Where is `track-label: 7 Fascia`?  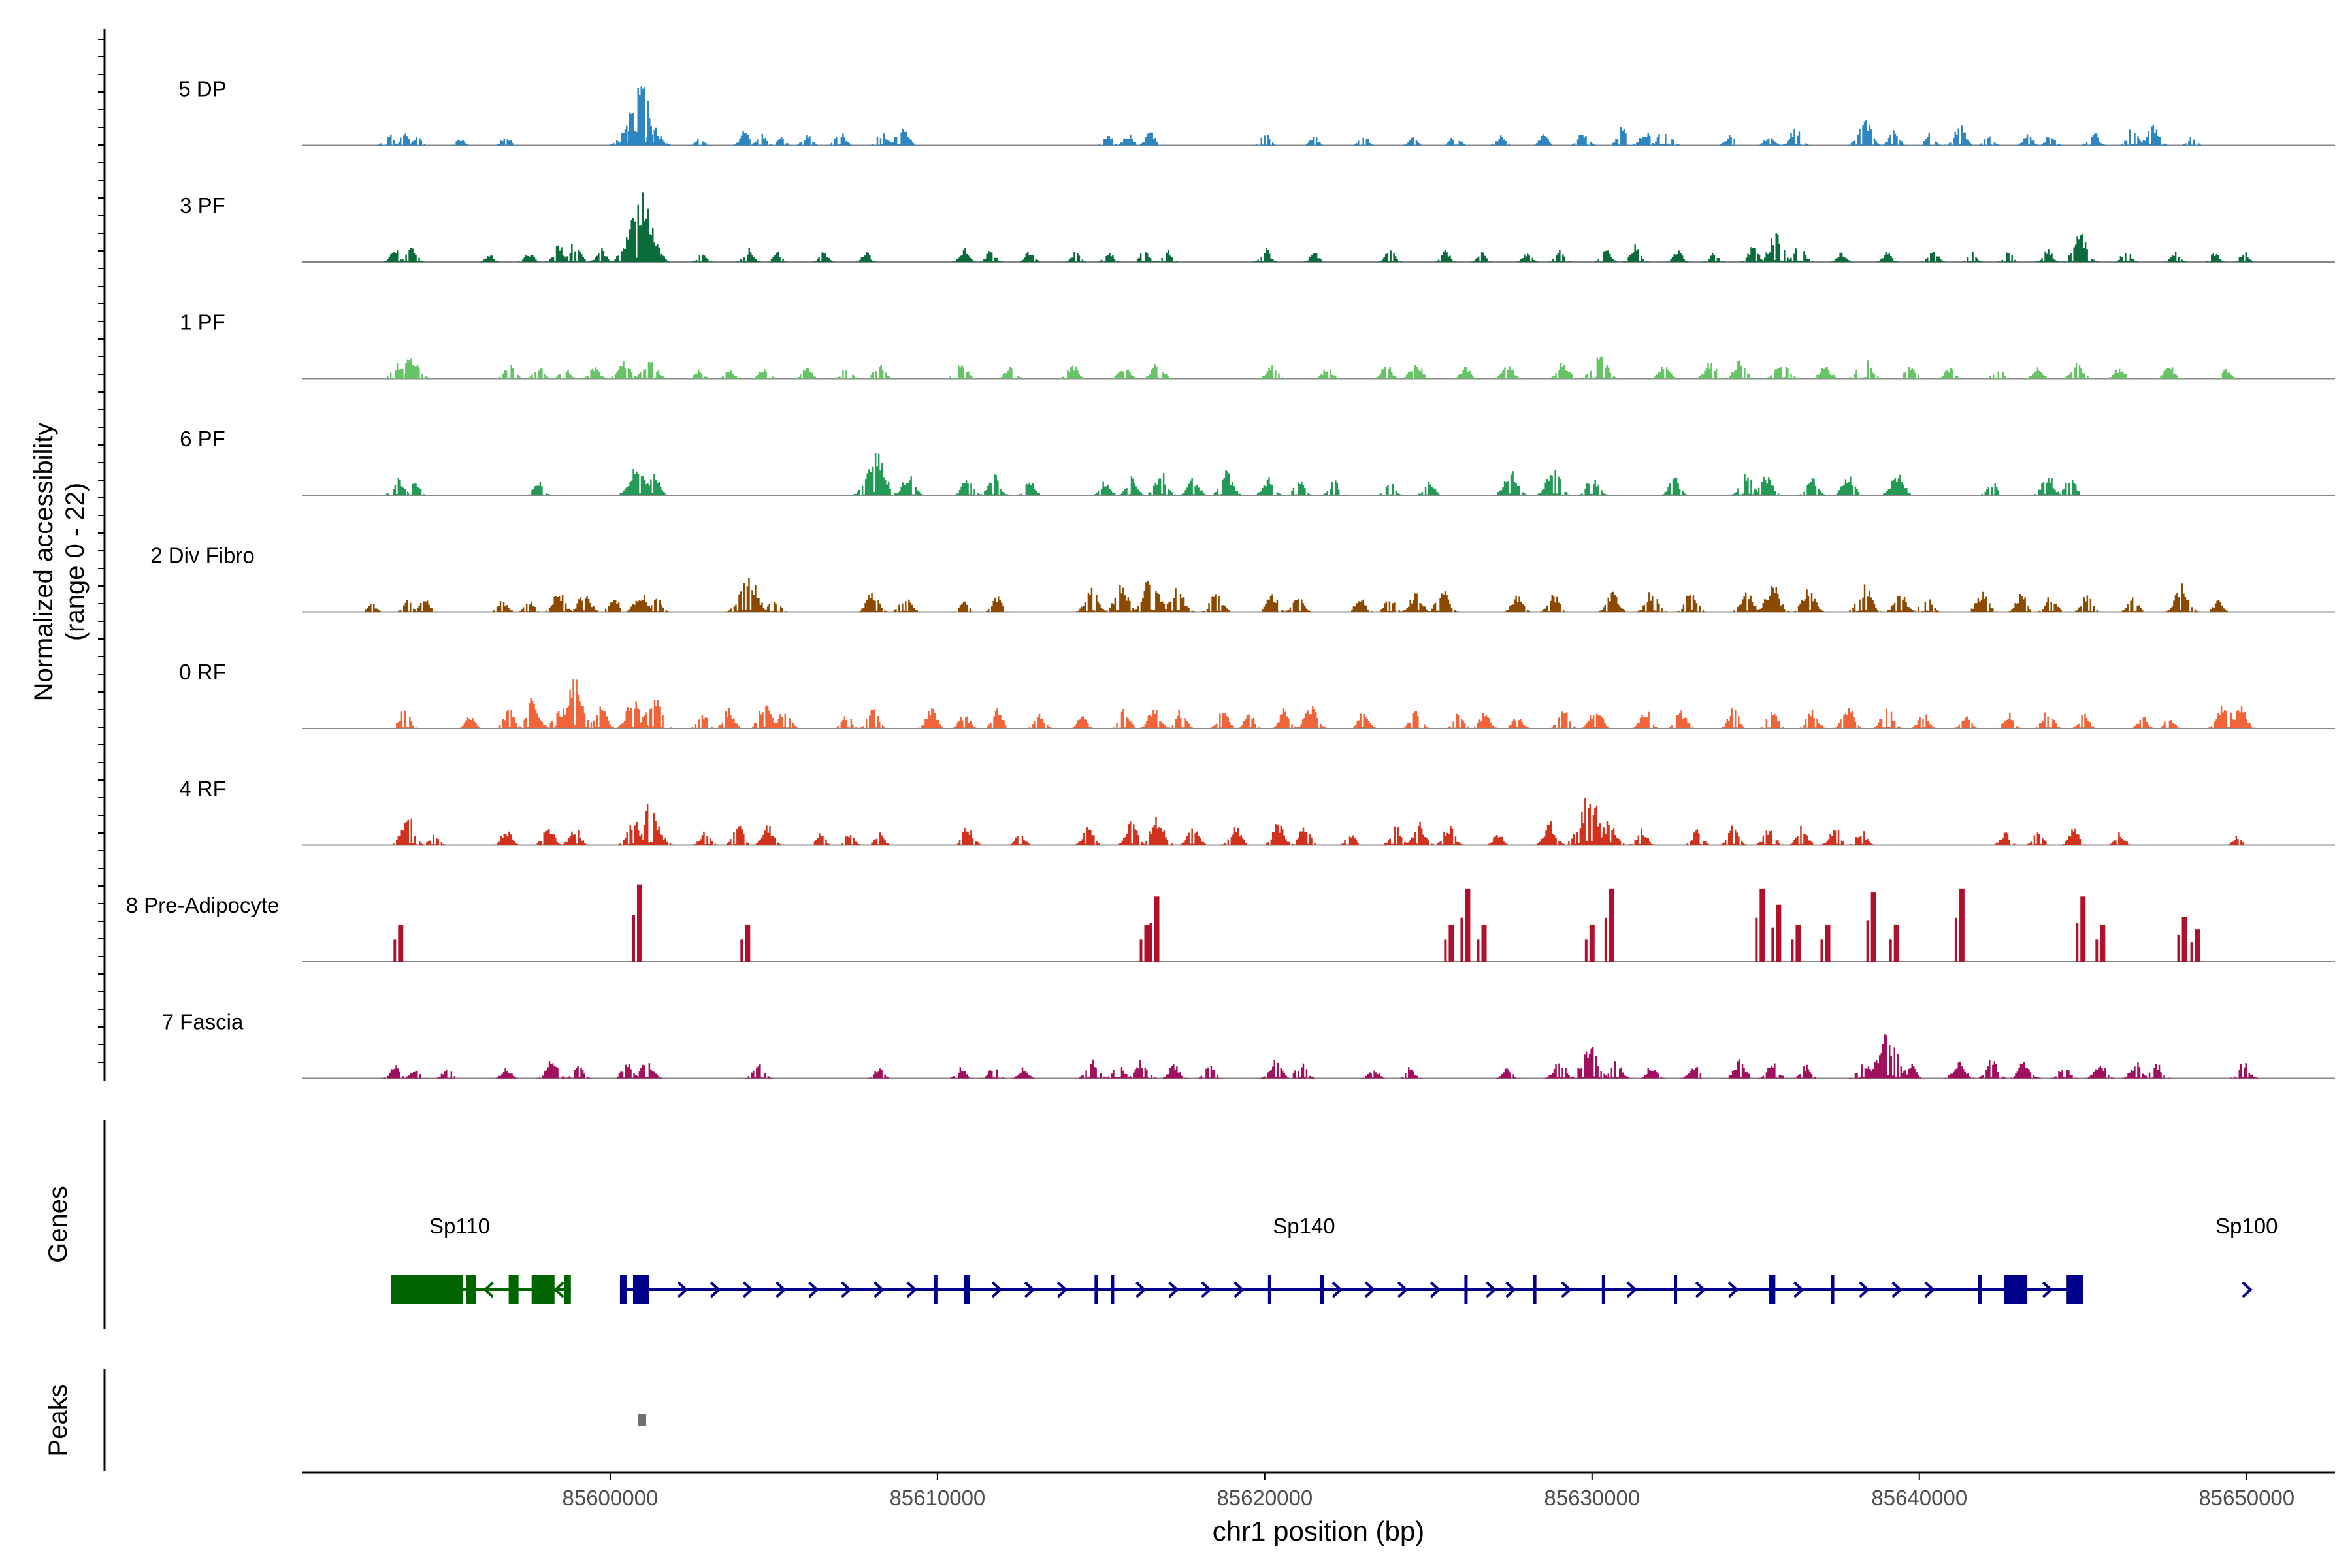 track-label: 7 Fascia is located at coordinates (203, 1022).